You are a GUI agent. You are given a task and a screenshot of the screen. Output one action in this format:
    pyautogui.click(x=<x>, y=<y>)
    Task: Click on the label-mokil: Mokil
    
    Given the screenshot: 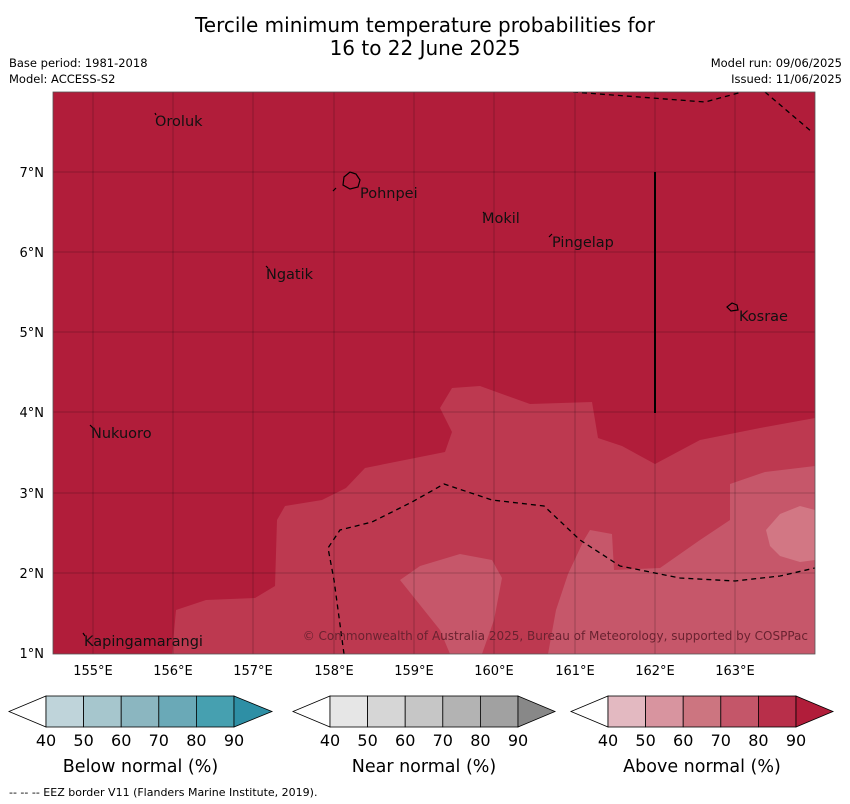 What is the action you would take?
    pyautogui.click(x=501, y=219)
    